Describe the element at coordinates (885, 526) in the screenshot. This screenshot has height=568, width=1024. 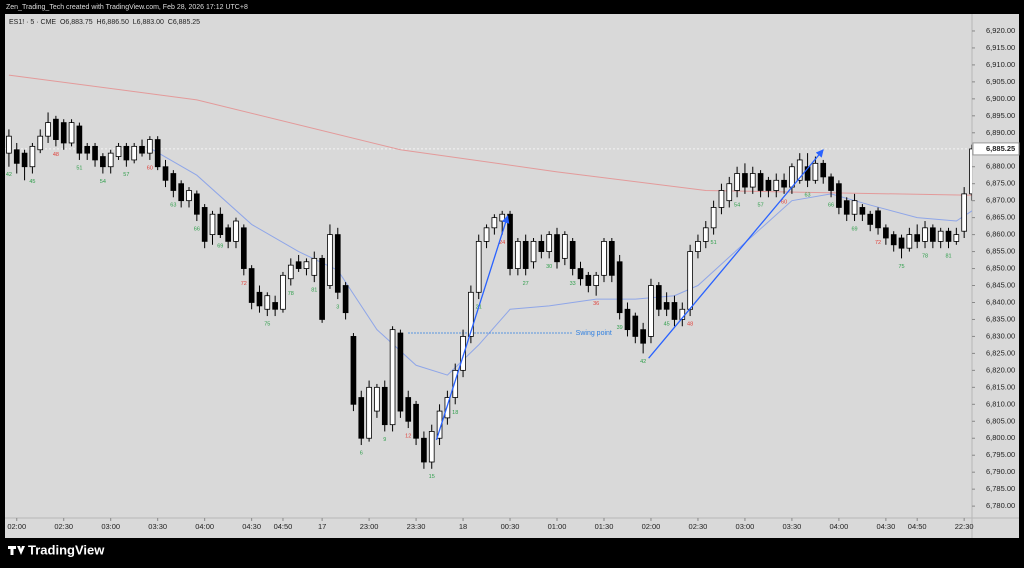
I see `x-tick-label: 04:30` at that location.